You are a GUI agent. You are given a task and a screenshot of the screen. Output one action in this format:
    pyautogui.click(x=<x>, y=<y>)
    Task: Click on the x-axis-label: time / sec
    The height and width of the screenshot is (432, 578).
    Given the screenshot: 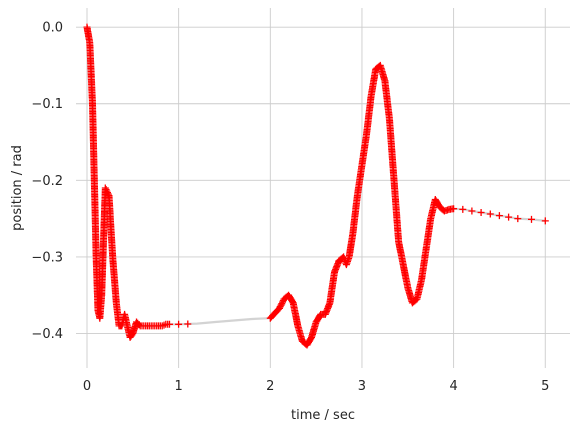 What is the action you would take?
    pyautogui.click(x=323, y=415)
    